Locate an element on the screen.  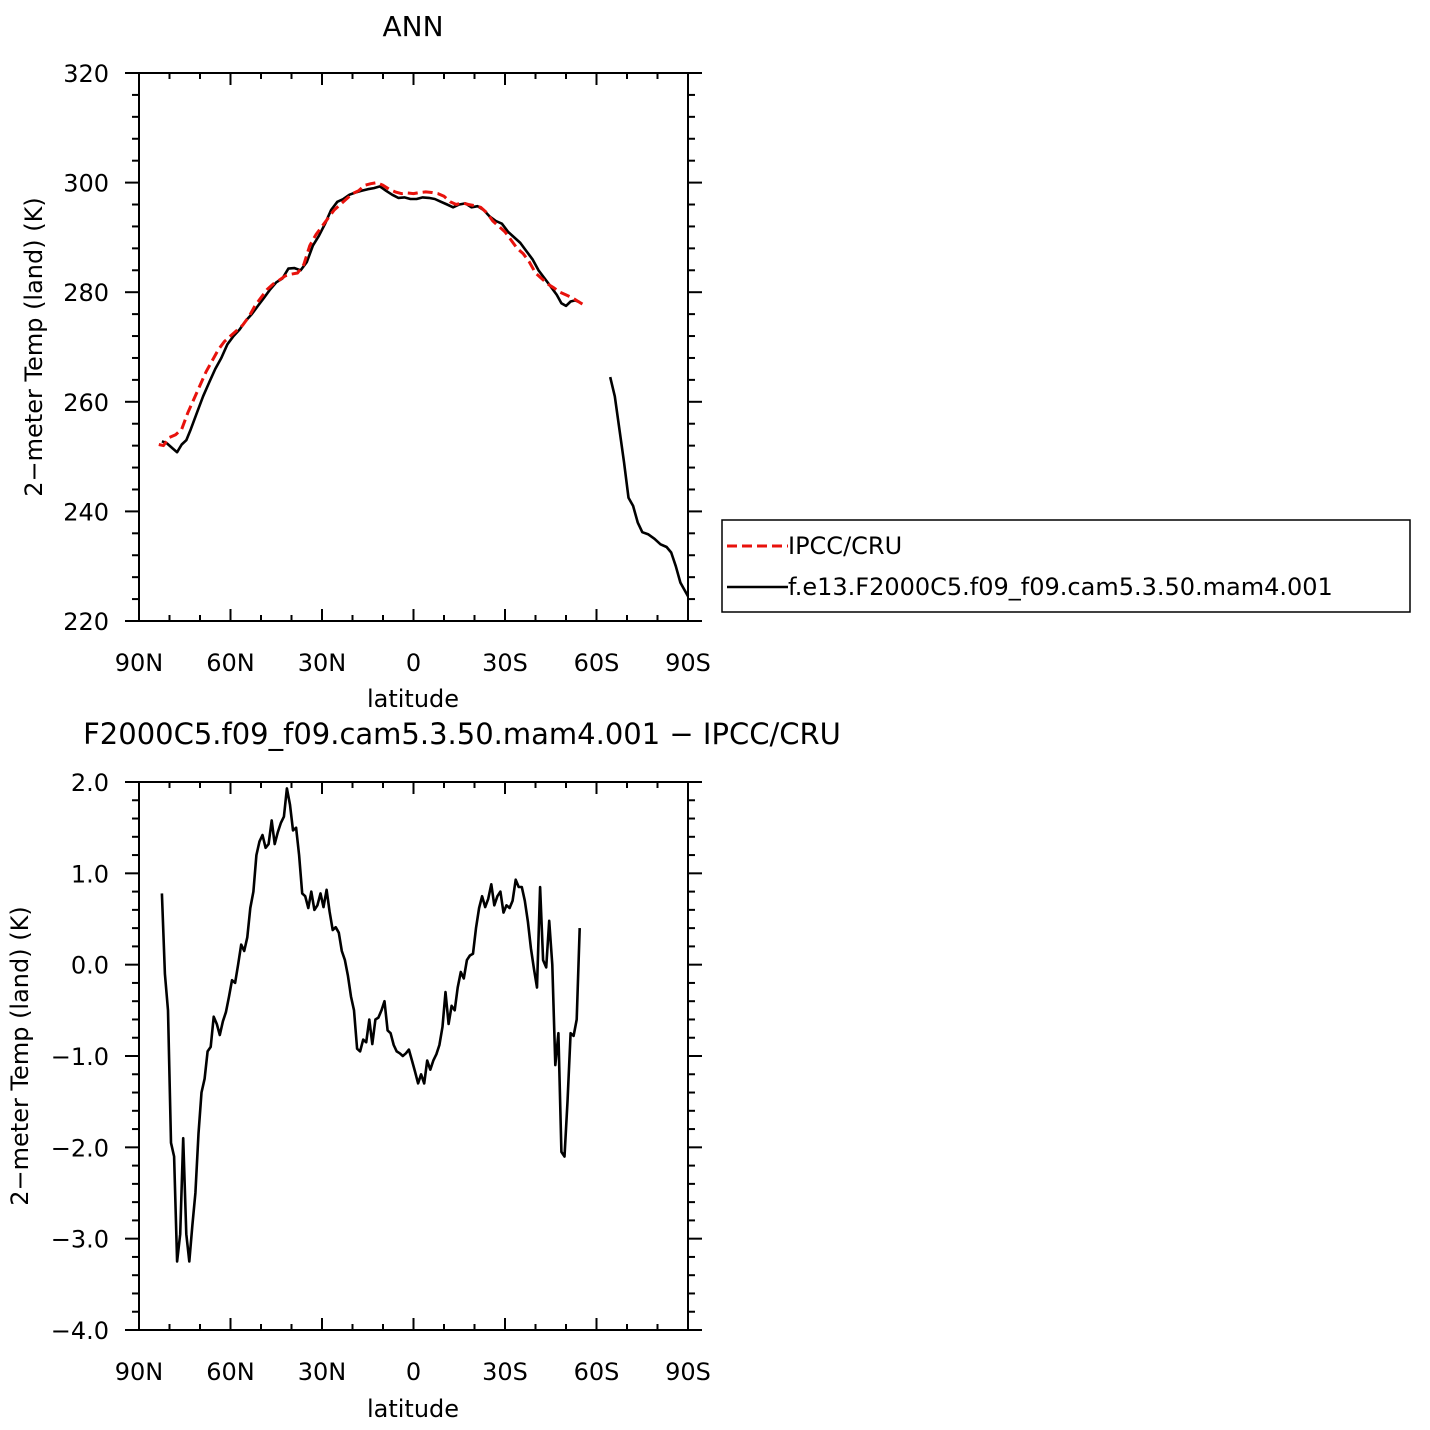
y-tick-label: 1.0 is located at coordinates (90, 874).